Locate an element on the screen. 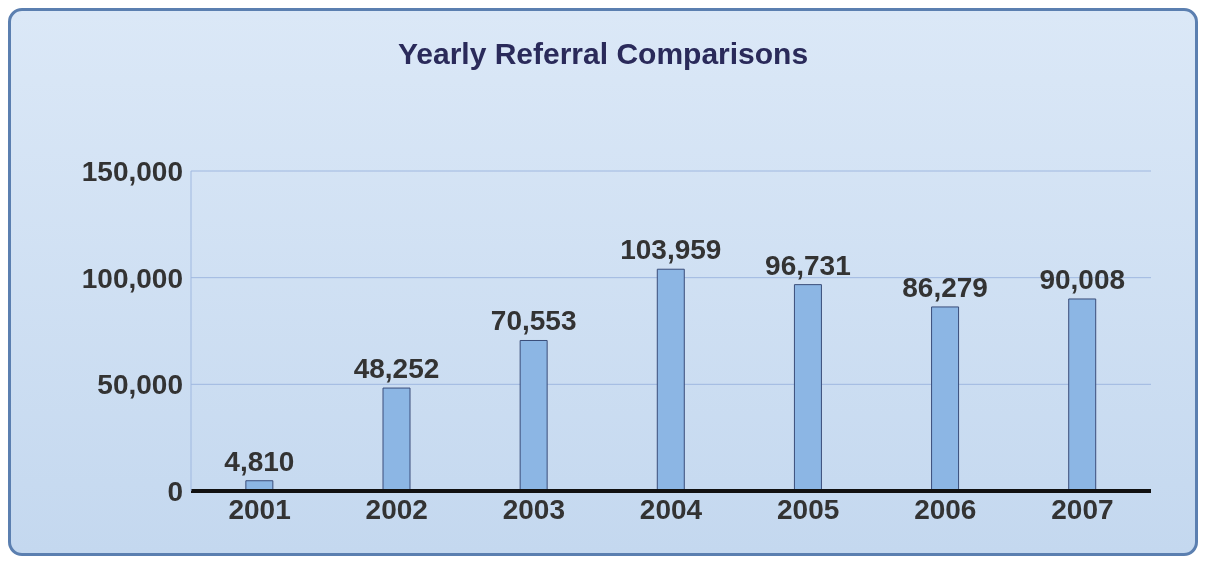 The width and height of the screenshot is (1208, 564). x-tick-label: 2004 is located at coordinates (671, 509).